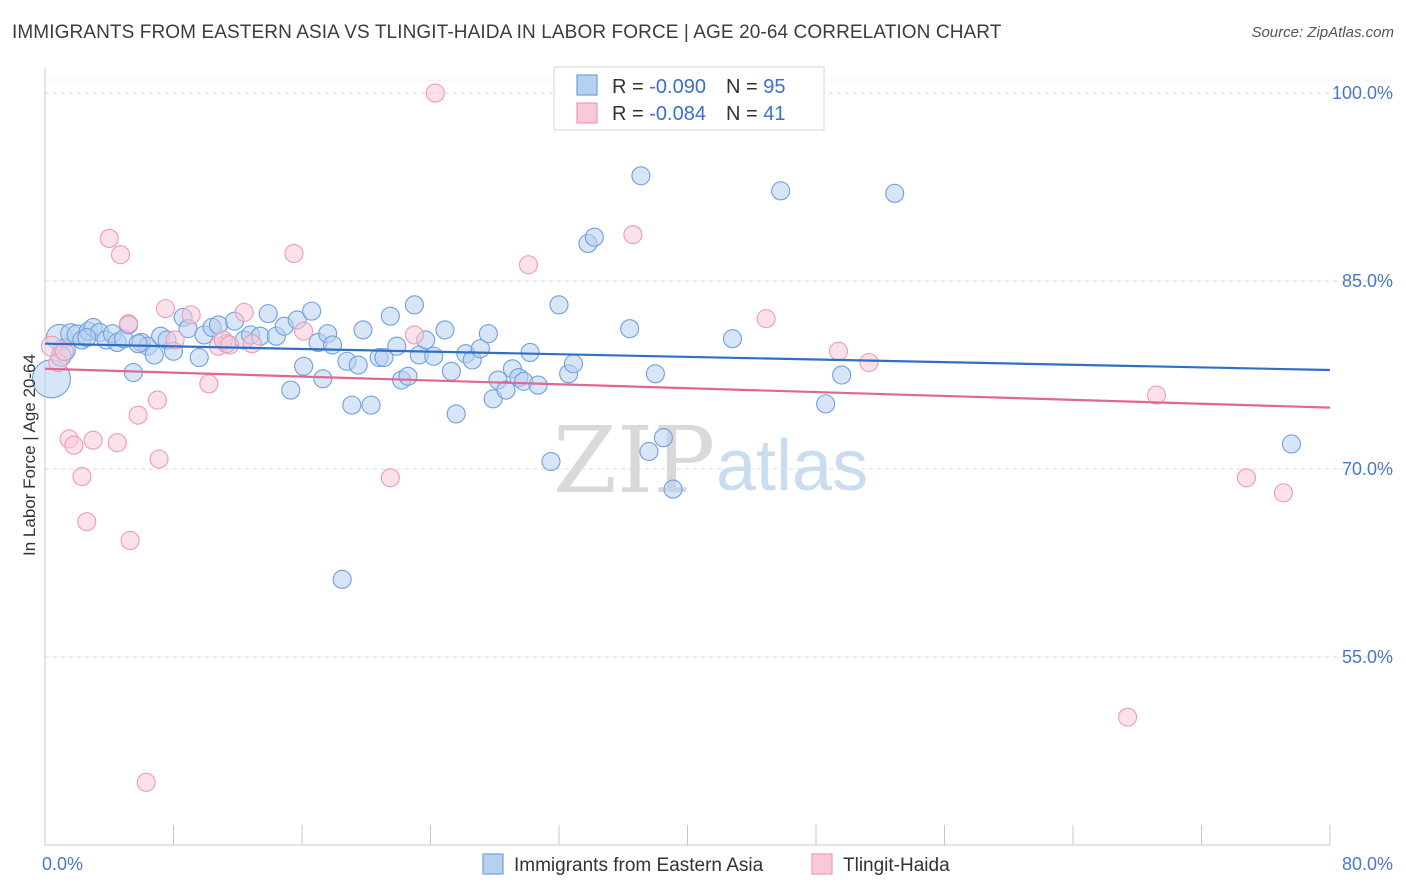 The height and width of the screenshot is (892, 1406). I want to click on watermark-atlas: atlas, so click(792, 466).